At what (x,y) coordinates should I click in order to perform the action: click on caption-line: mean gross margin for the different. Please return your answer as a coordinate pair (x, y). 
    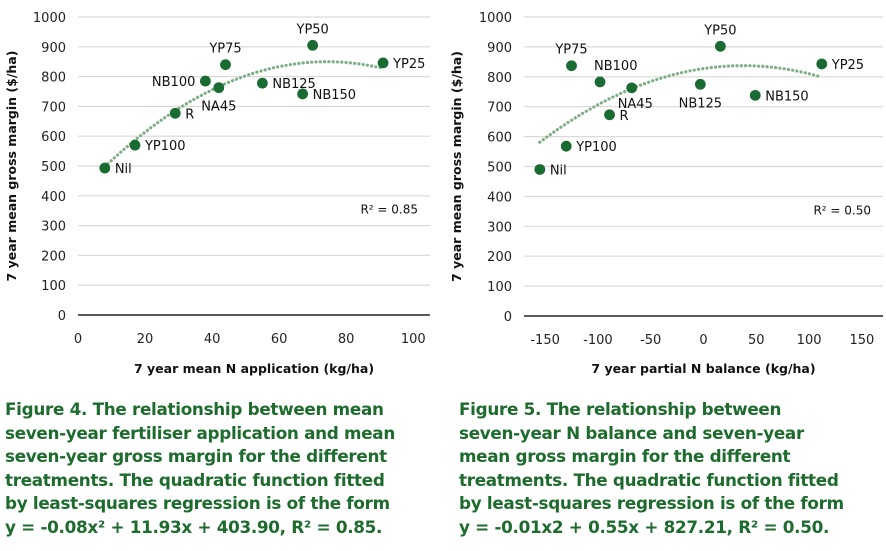
    Looking at the image, I should click on (625, 456).